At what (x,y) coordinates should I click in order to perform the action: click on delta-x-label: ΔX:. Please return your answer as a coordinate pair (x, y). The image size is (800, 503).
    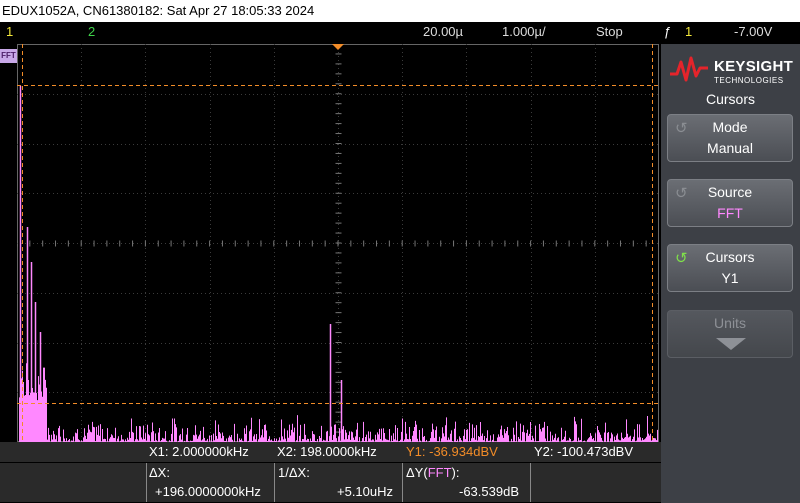
    Looking at the image, I should click on (159, 472).